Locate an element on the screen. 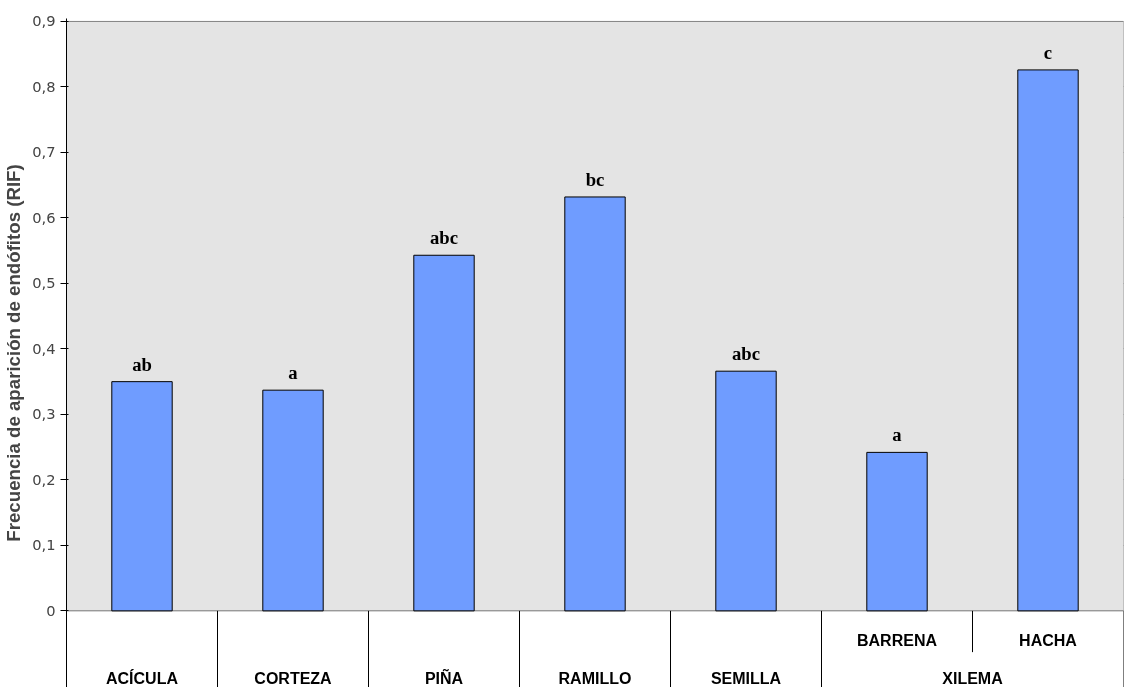 Image resolution: width=1125 pixels, height=687 pixels. x-tick-label: CORTEZA is located at coordinates (293, 678).